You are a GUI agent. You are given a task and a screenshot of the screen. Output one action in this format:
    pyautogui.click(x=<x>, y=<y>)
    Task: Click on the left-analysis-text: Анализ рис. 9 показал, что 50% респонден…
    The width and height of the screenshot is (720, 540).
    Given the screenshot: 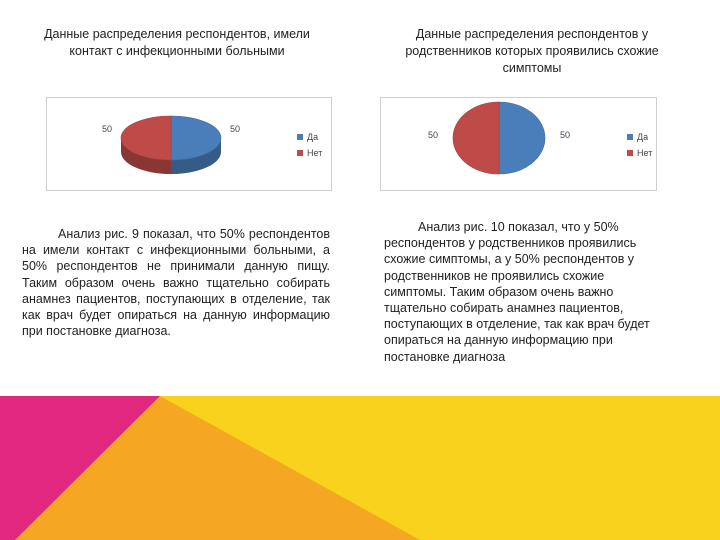 What is the action you would take?
    pyautogui.click(x=176, y=283)
    